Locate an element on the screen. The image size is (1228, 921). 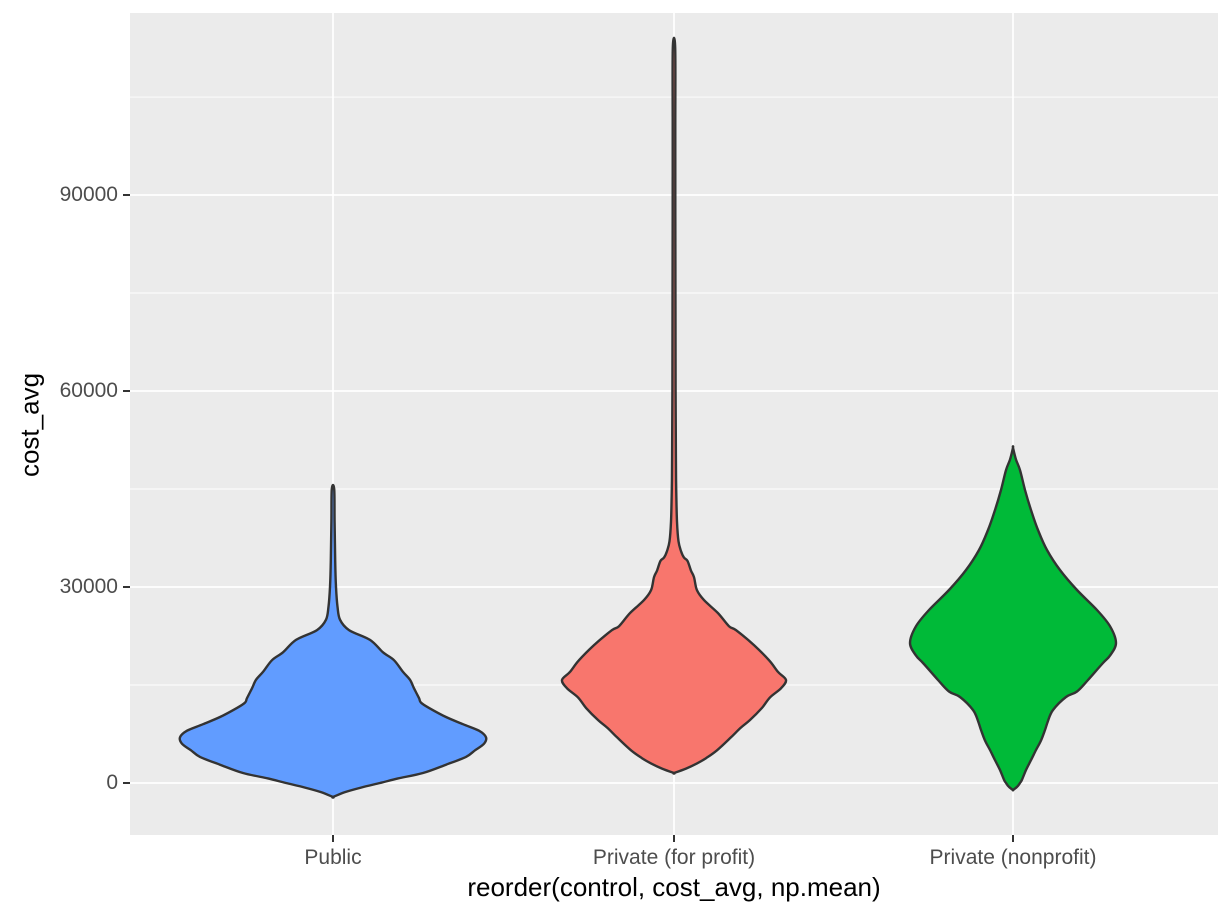
y-tick-label: 0 is located at coordinates (112, 782).